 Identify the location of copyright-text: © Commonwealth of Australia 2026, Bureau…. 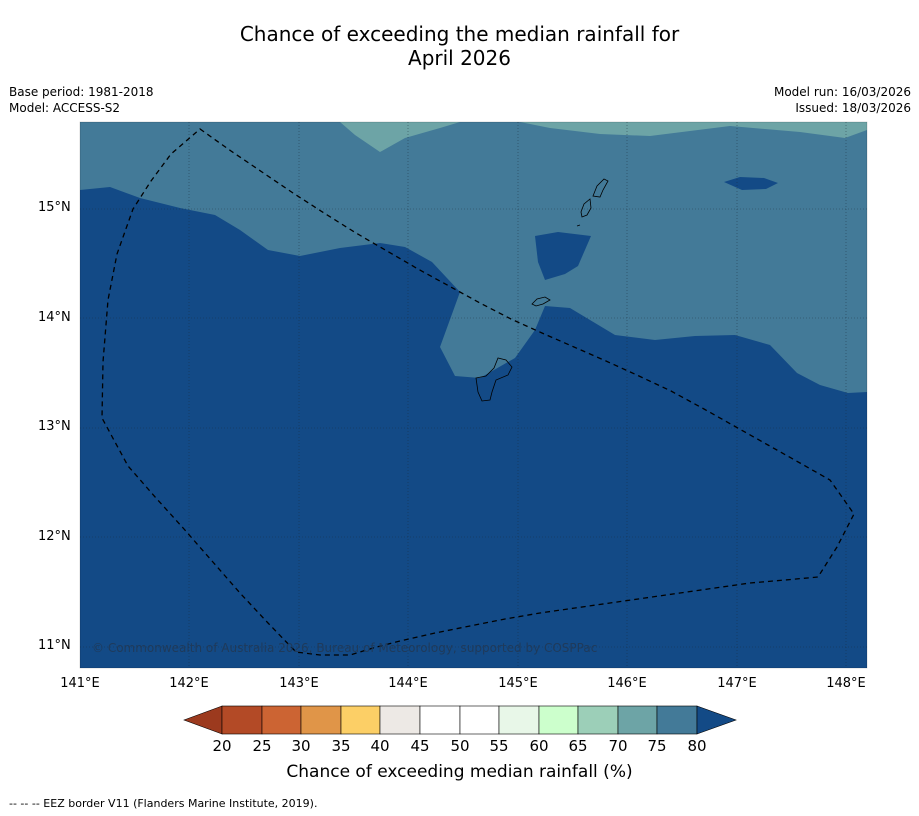
(345, 648).